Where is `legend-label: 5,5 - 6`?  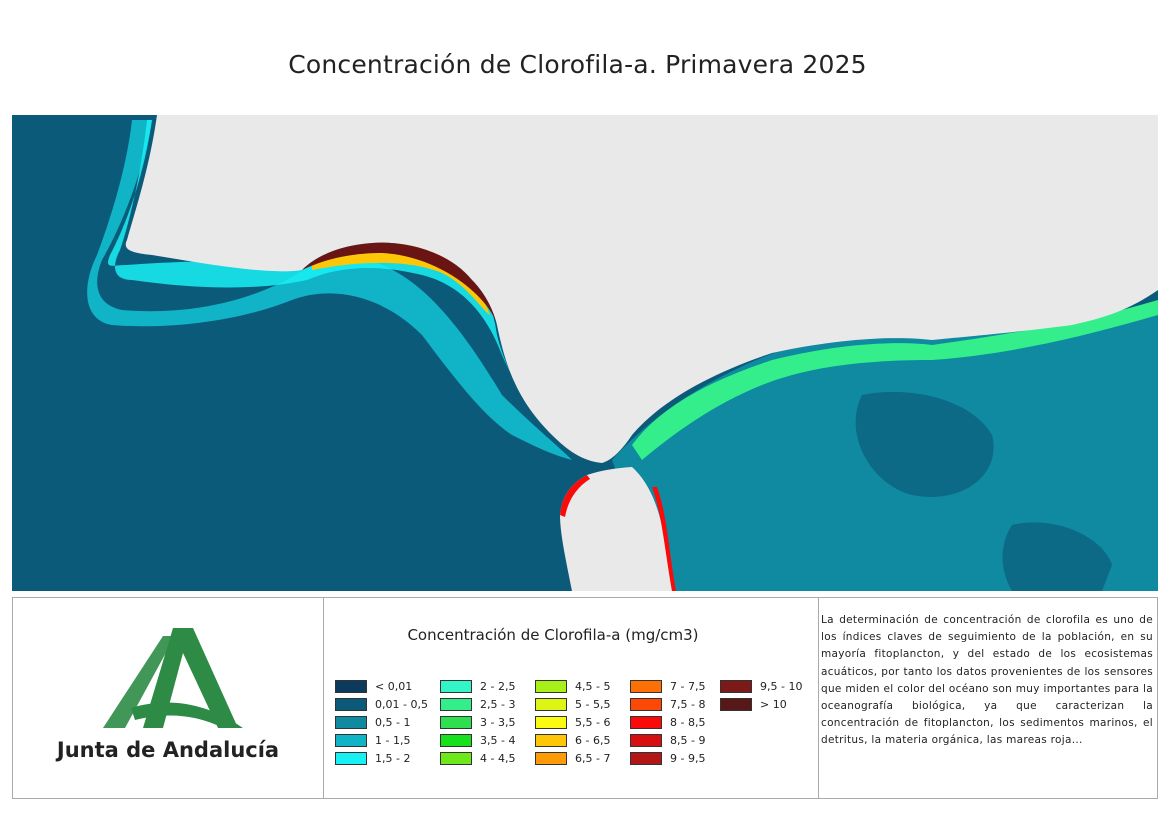 legend-label: 5,5 - 6 is located at coordinates (593, 722).